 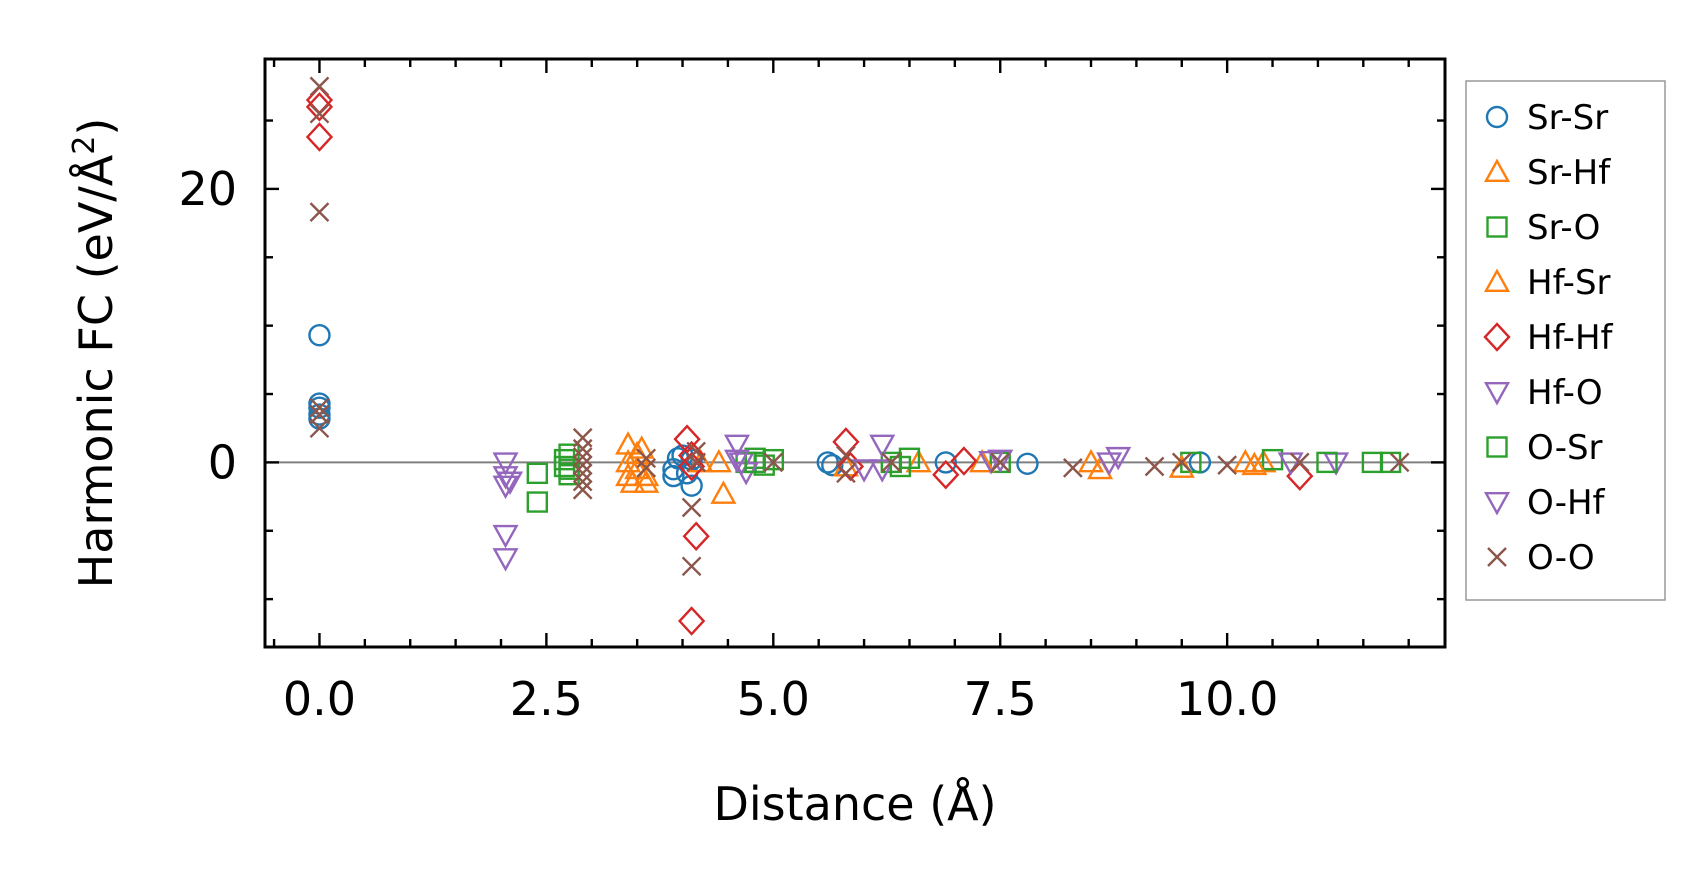 I want to click on legend-label-sr-o: Sr-O, so click(x=1563, y=228).